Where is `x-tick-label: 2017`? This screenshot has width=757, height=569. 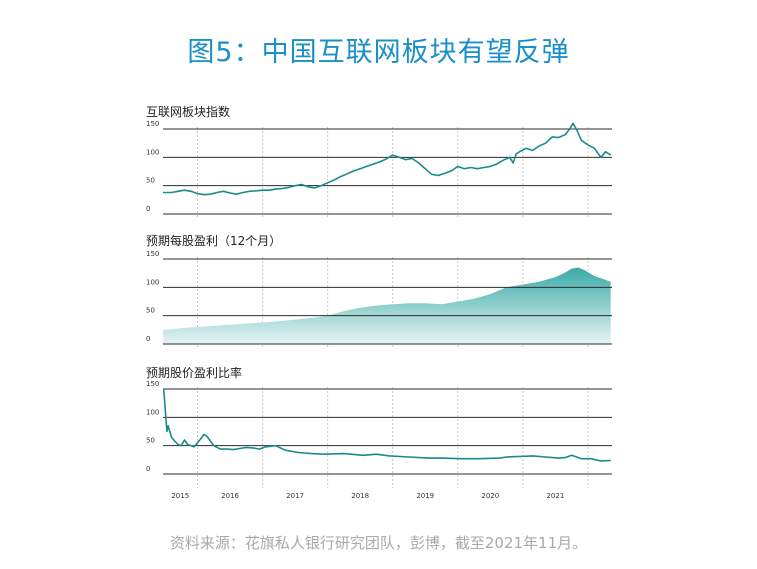 x-tick-label: 2017 is located at coordinates (295, 496).